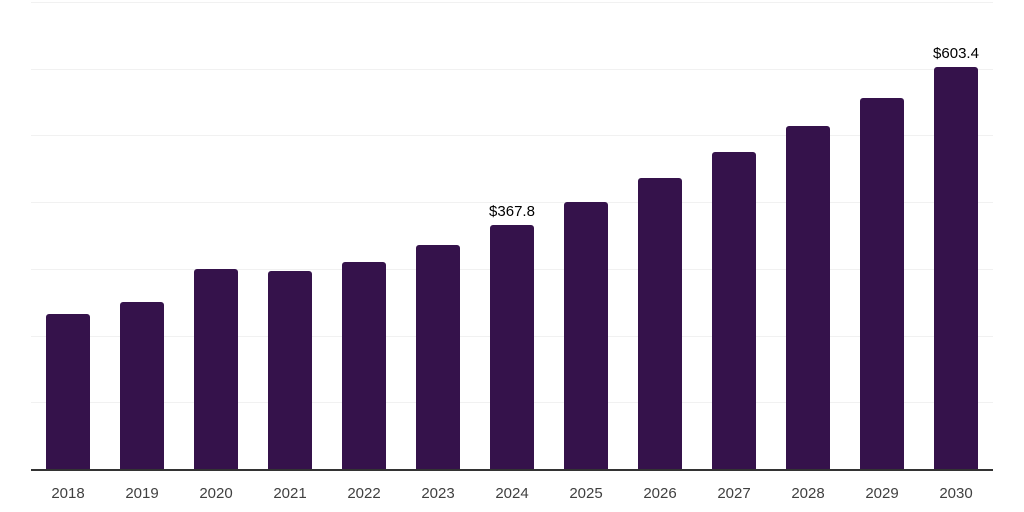 Image resolution: width=1024 pixels, height=512 pixels. What do you see at coordinates (882, 284) in the screenshot?
I see `bar-2029` at bounding box center [882, 284].